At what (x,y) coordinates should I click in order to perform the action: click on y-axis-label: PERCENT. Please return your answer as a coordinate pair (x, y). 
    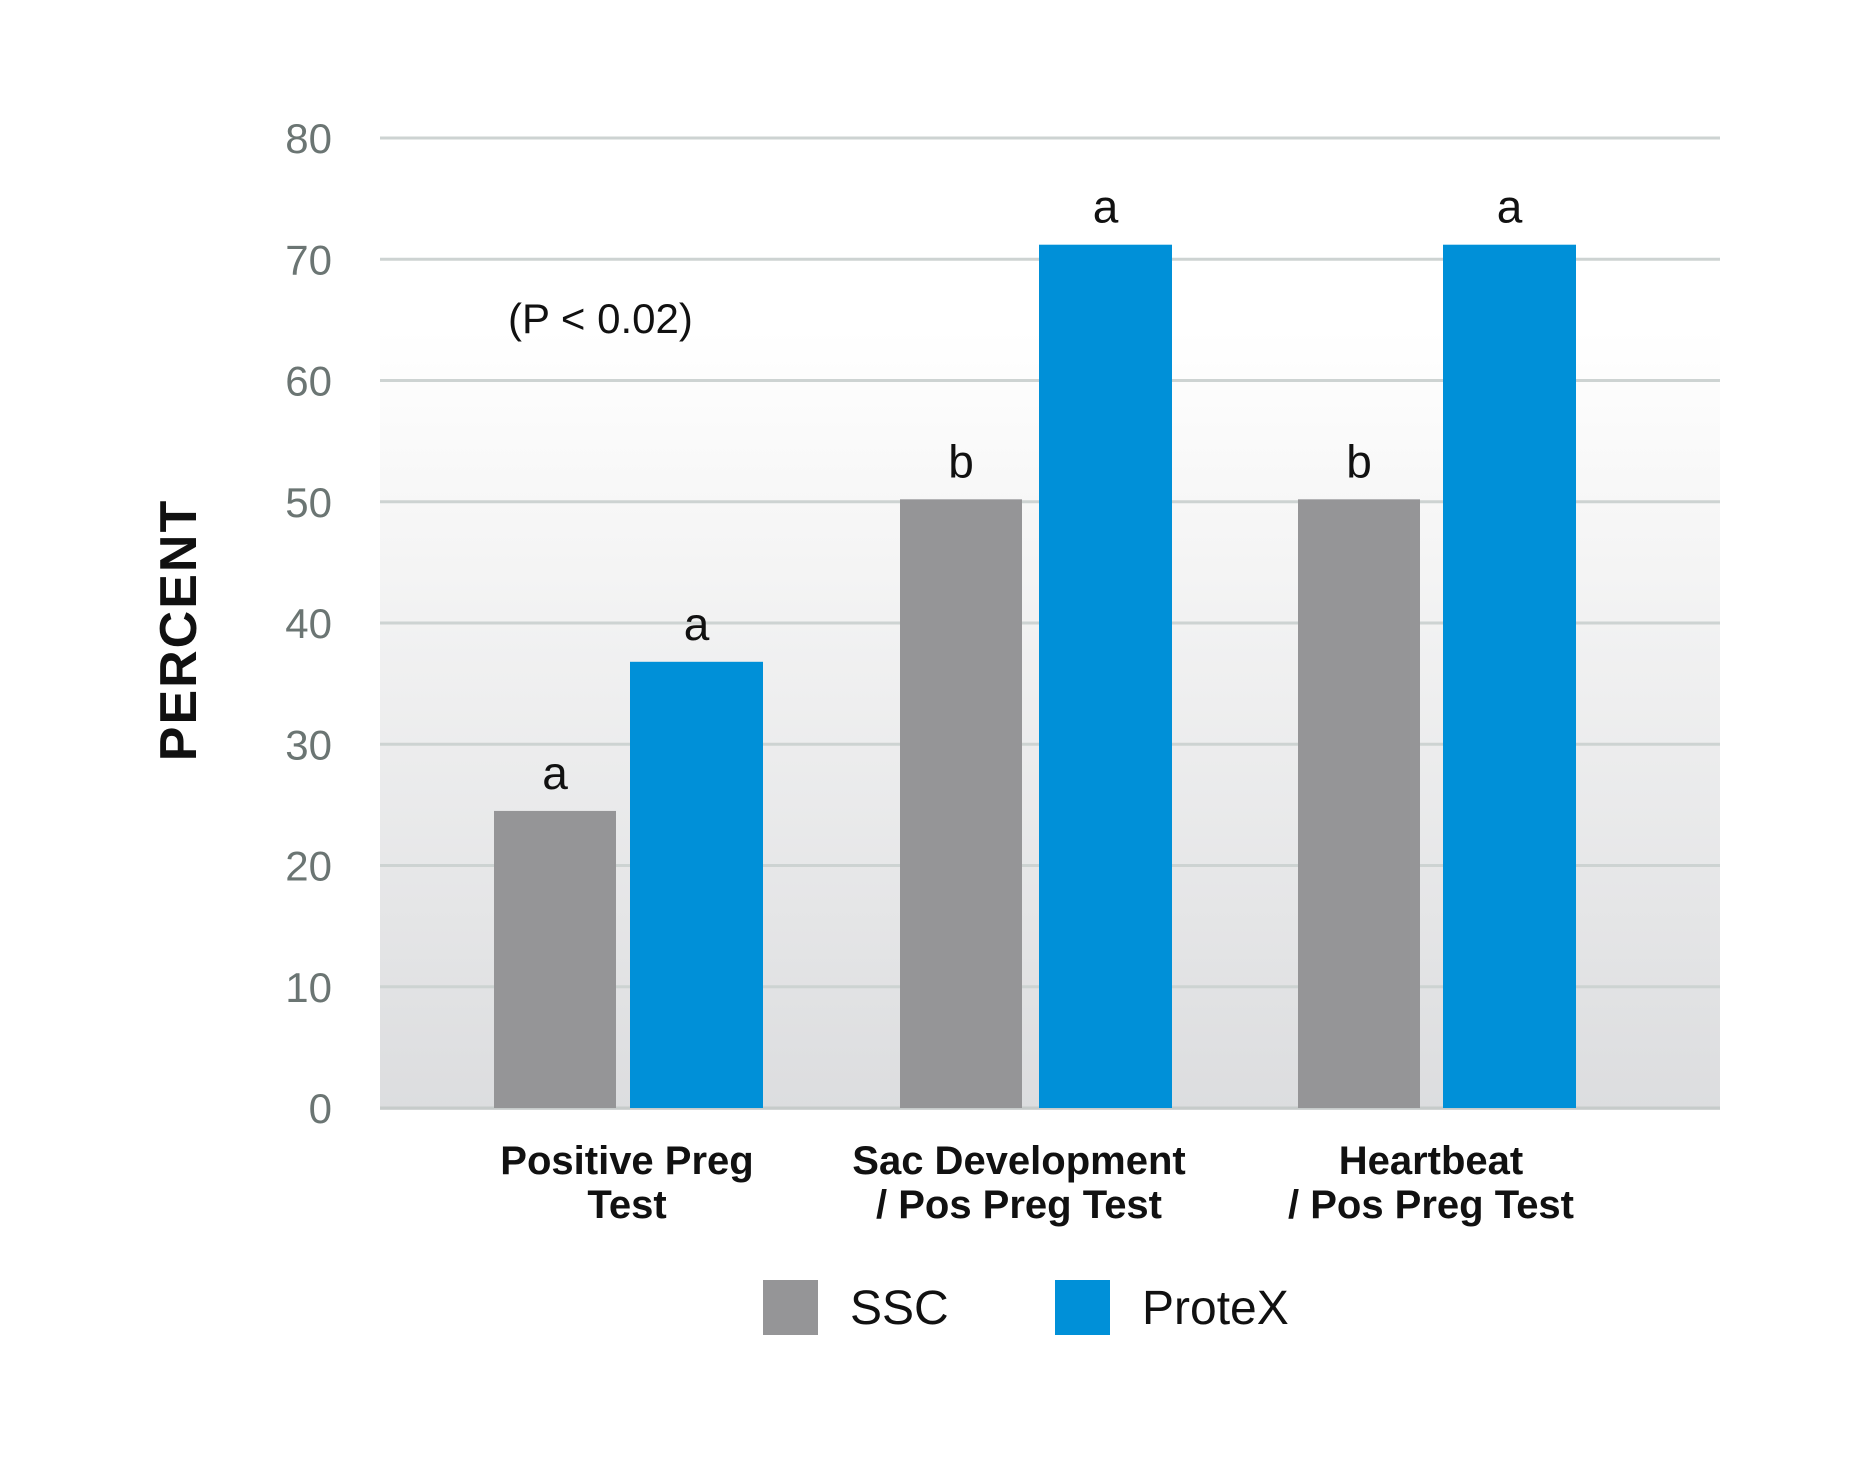
    Looking at the image, I should click on (179, 630).